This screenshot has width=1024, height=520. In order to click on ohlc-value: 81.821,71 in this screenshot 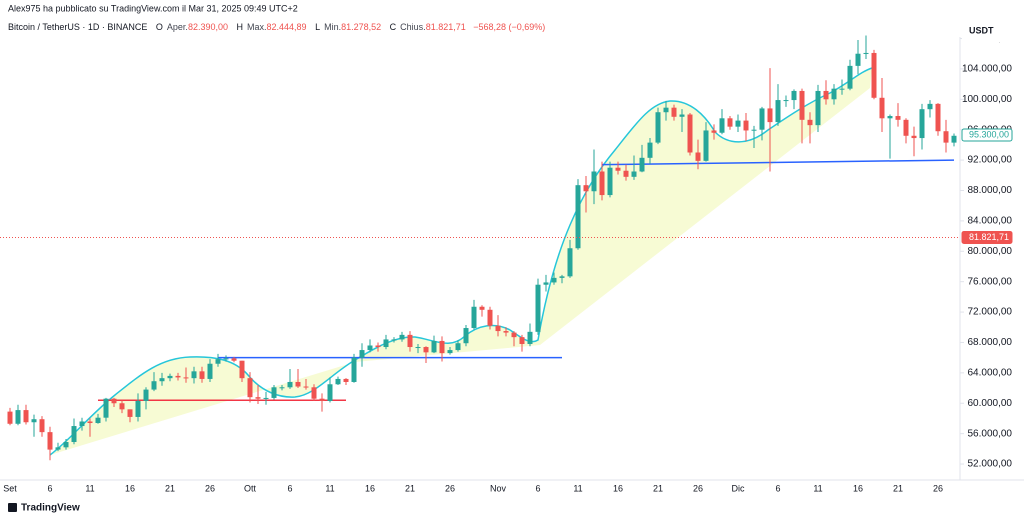, I will do `click(446, 27)`.